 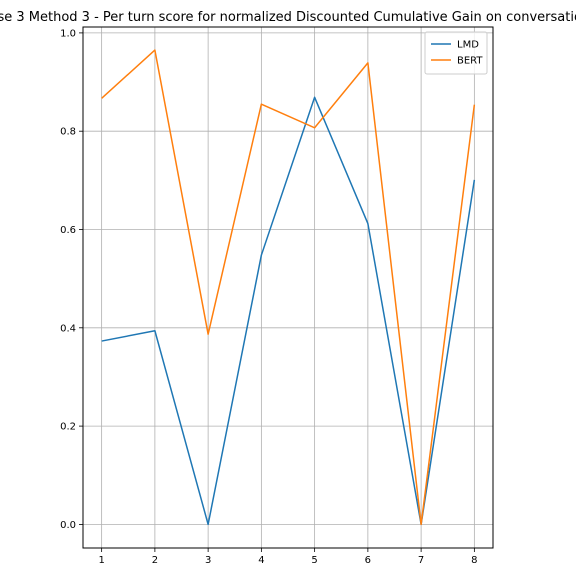 I want to click on y-tick-label: 0.8, so click(x=68, y=132).